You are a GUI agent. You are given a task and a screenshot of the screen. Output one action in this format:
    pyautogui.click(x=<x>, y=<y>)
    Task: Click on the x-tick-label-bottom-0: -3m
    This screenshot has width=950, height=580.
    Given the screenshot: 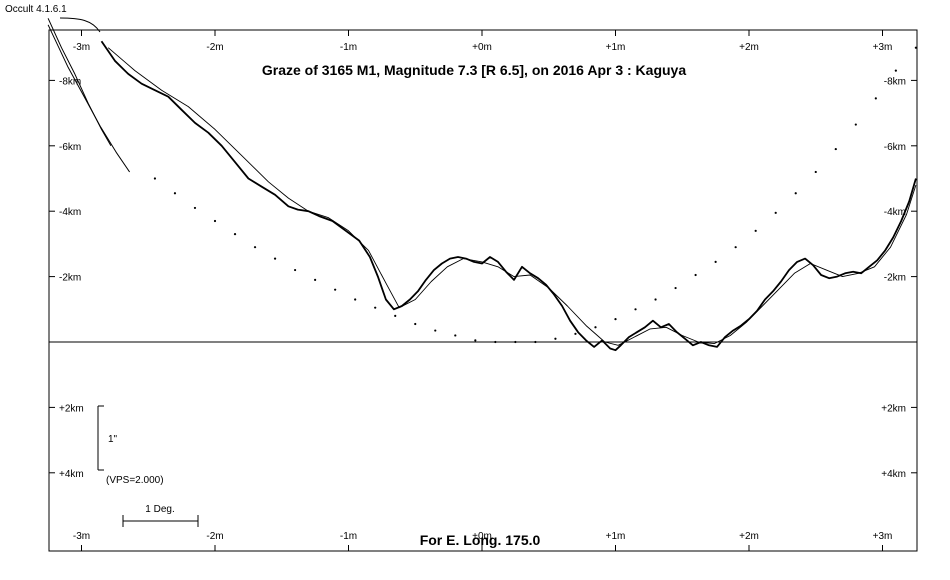 What is the action you would take?
    pyautogui.click(x=81, y=536)
    